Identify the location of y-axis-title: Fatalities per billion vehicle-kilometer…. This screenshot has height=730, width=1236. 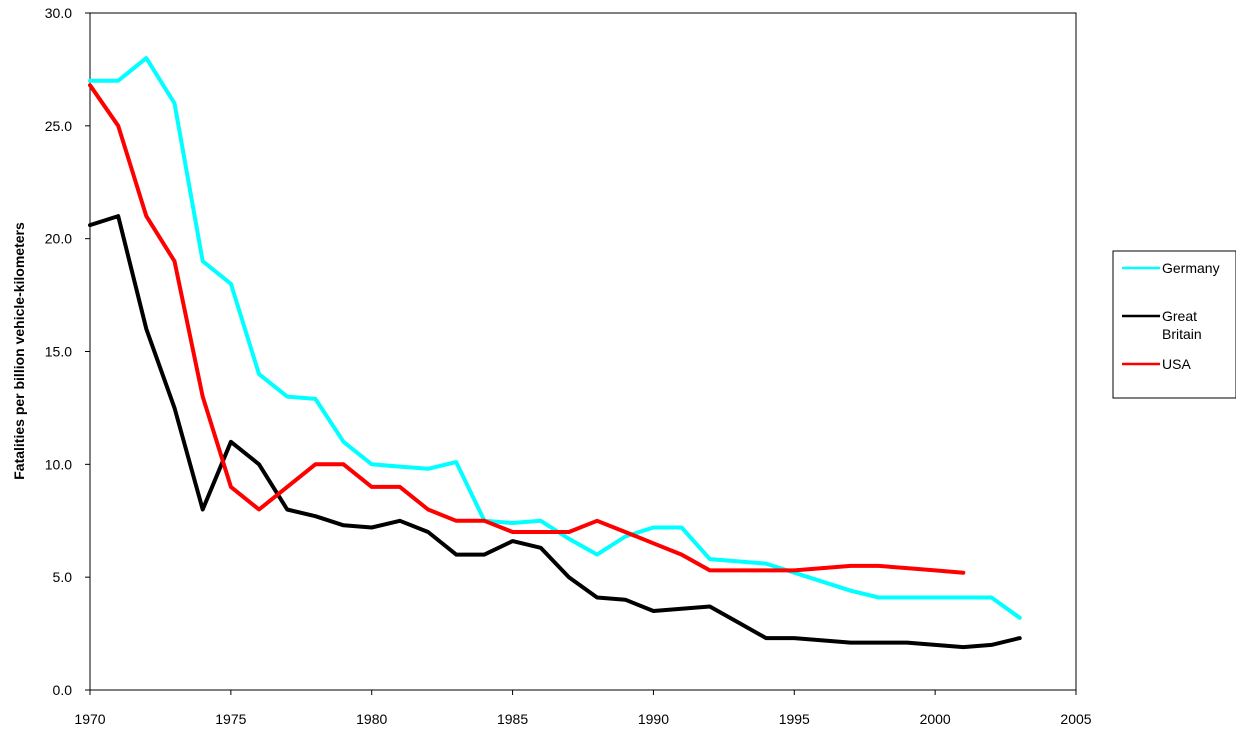
(19, 351).